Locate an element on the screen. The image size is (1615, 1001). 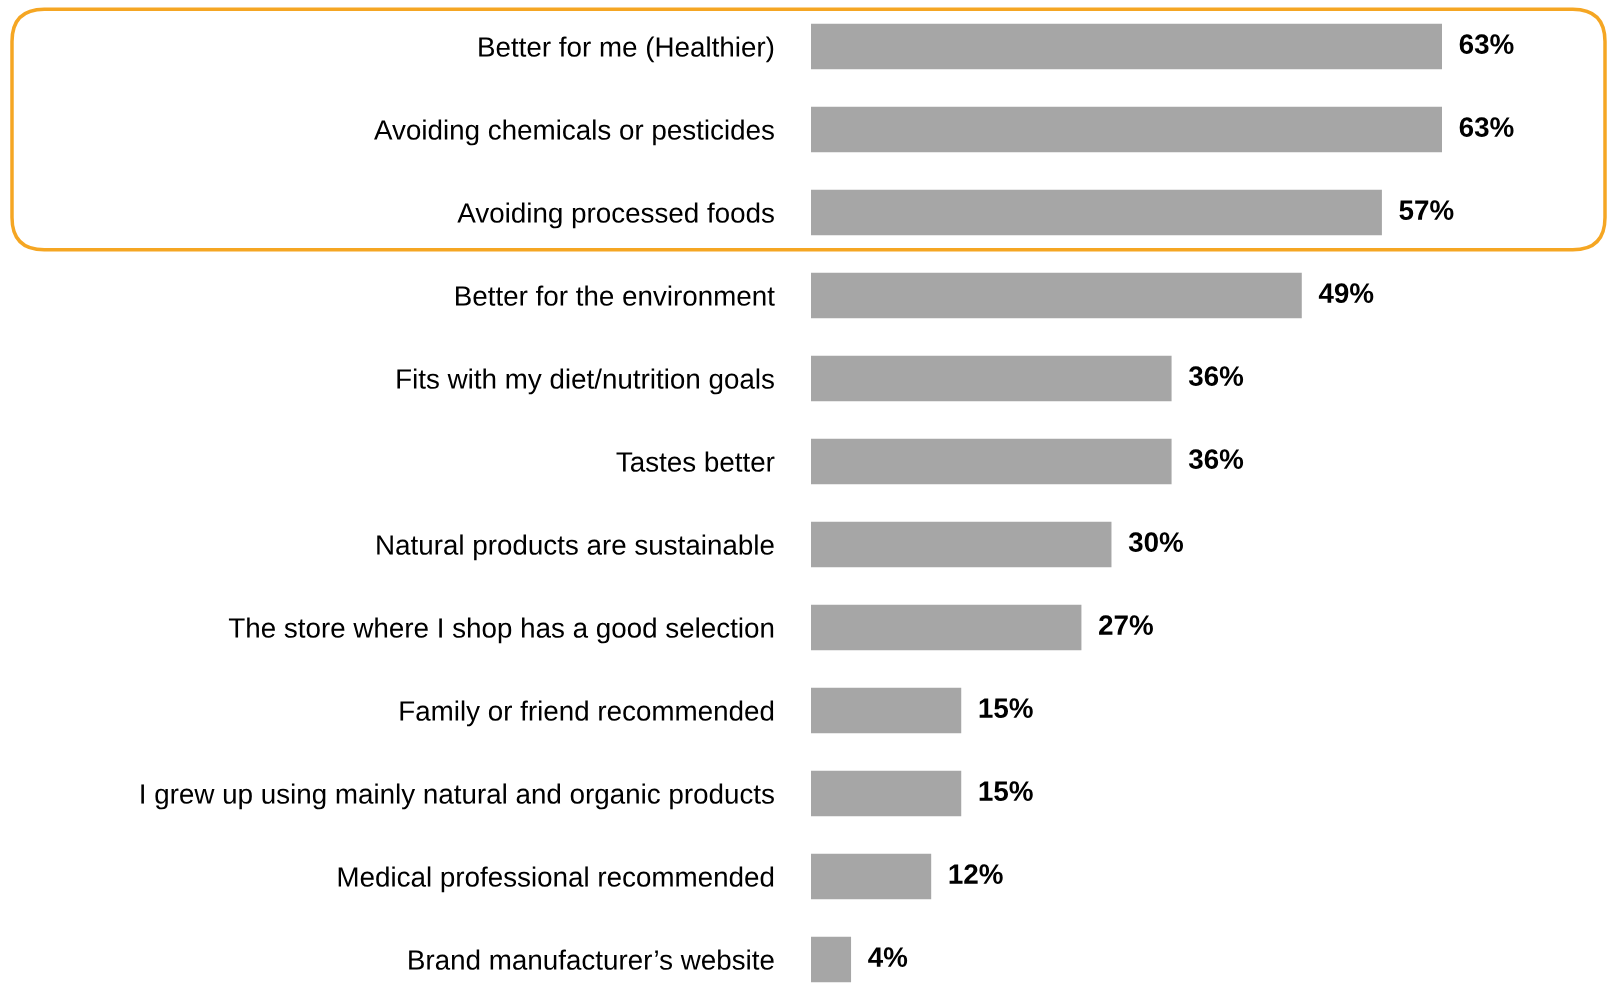
data-label: 30% is located at coordinates (1156, 542).